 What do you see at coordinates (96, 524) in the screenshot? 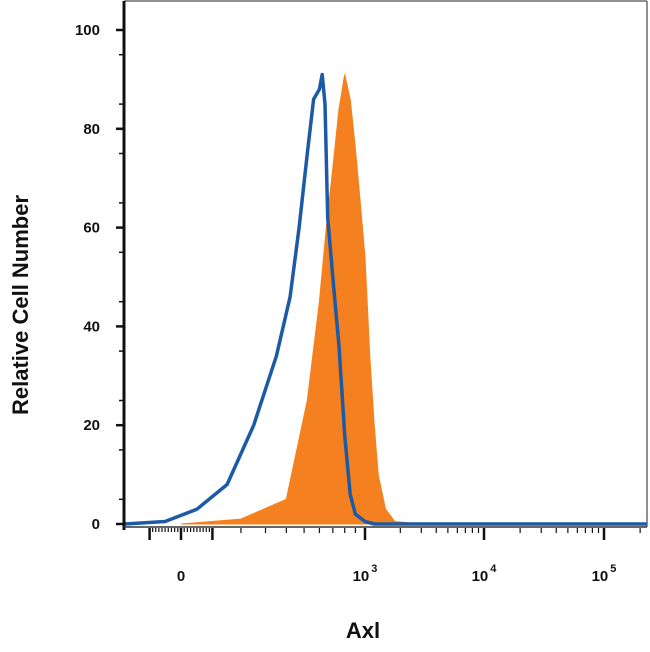
I see `y-tick-label: 0` at bounding box center [96, 524].